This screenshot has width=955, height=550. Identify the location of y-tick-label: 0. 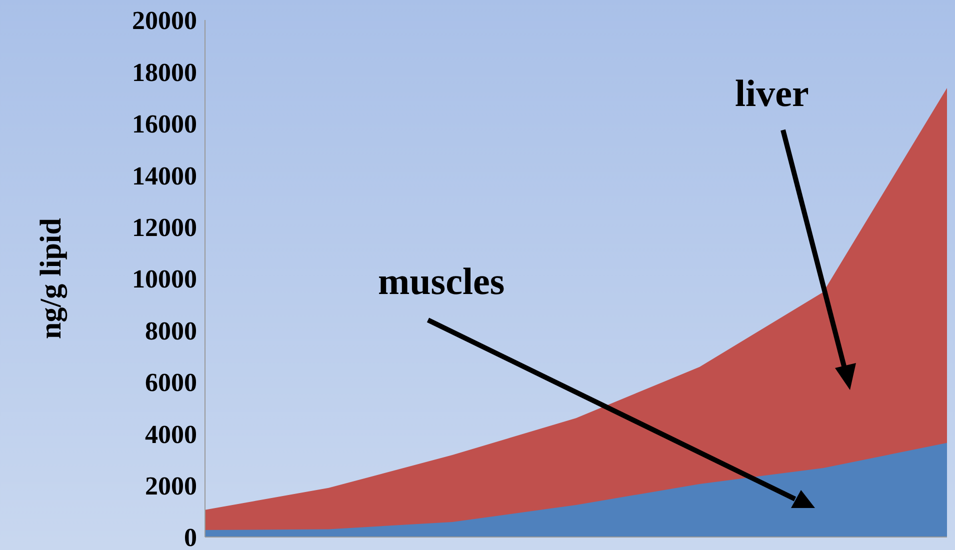
(190, 536).